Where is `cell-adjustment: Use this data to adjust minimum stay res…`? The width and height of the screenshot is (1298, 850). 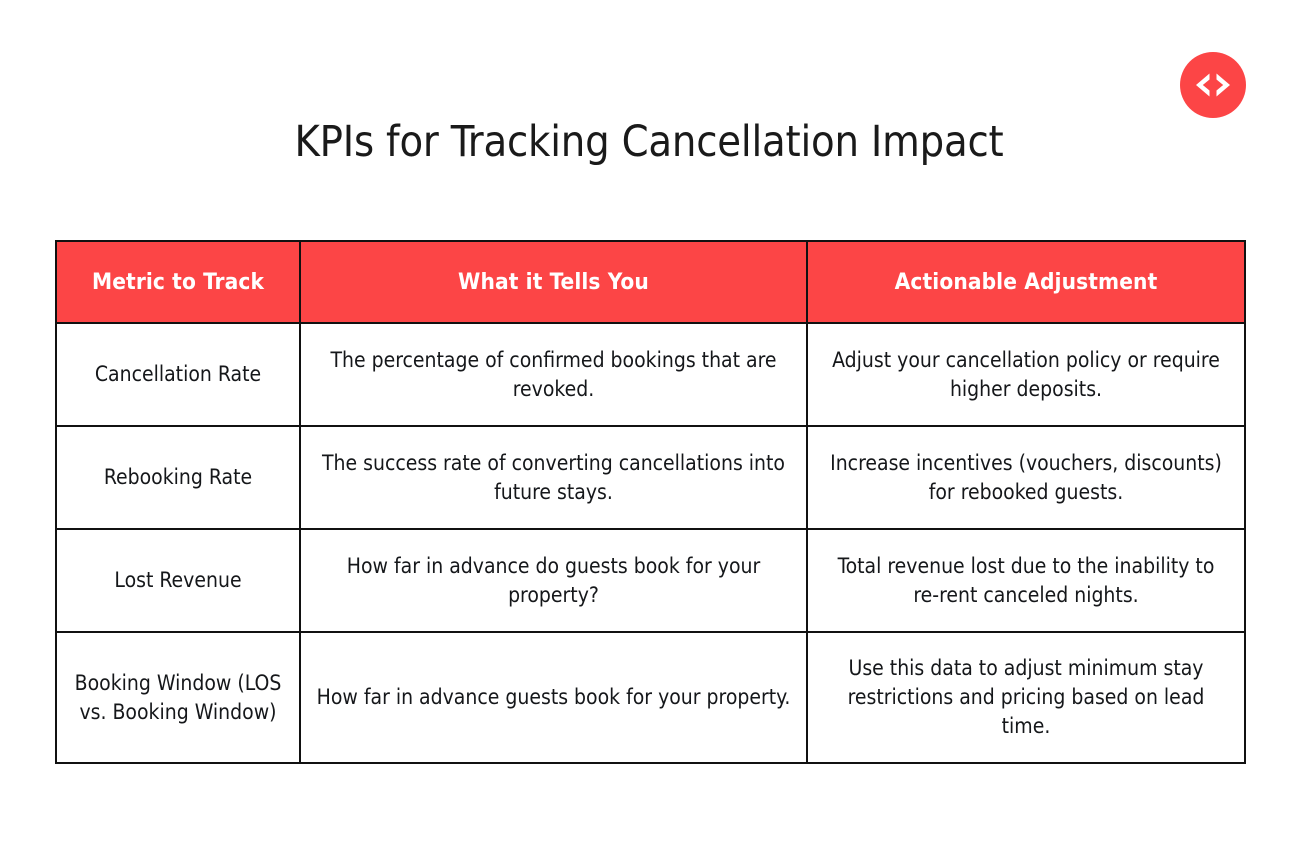 cell-adjustment: Use this data to adjust minimum stay res… is located at coordinates (1026, 697).